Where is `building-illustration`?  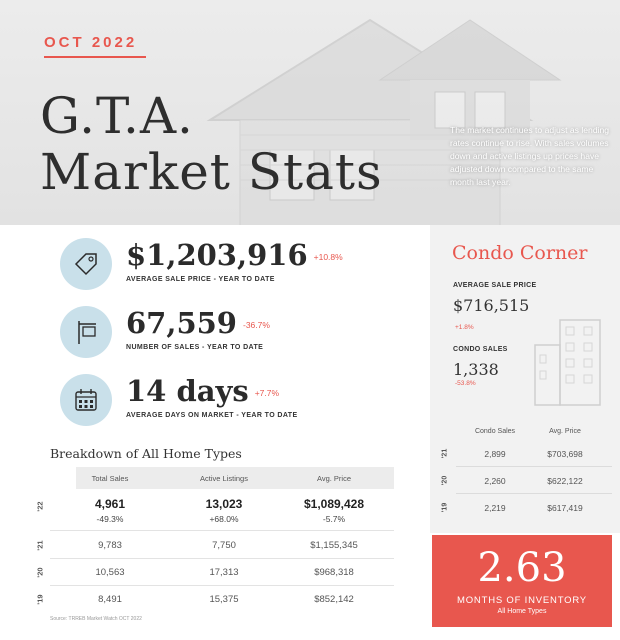 building-illustration is located at coordinates (567, 362).